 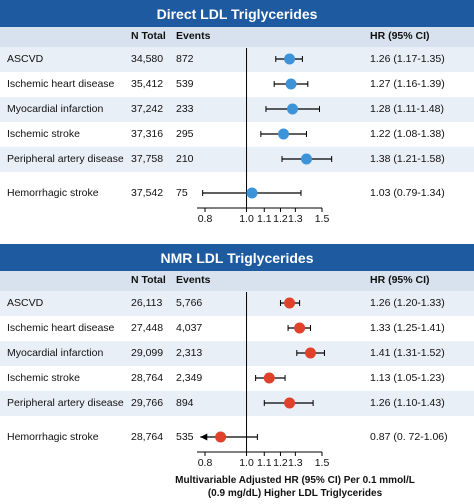 I want to click on row-events: 4,037, so click(x=189, y=328).